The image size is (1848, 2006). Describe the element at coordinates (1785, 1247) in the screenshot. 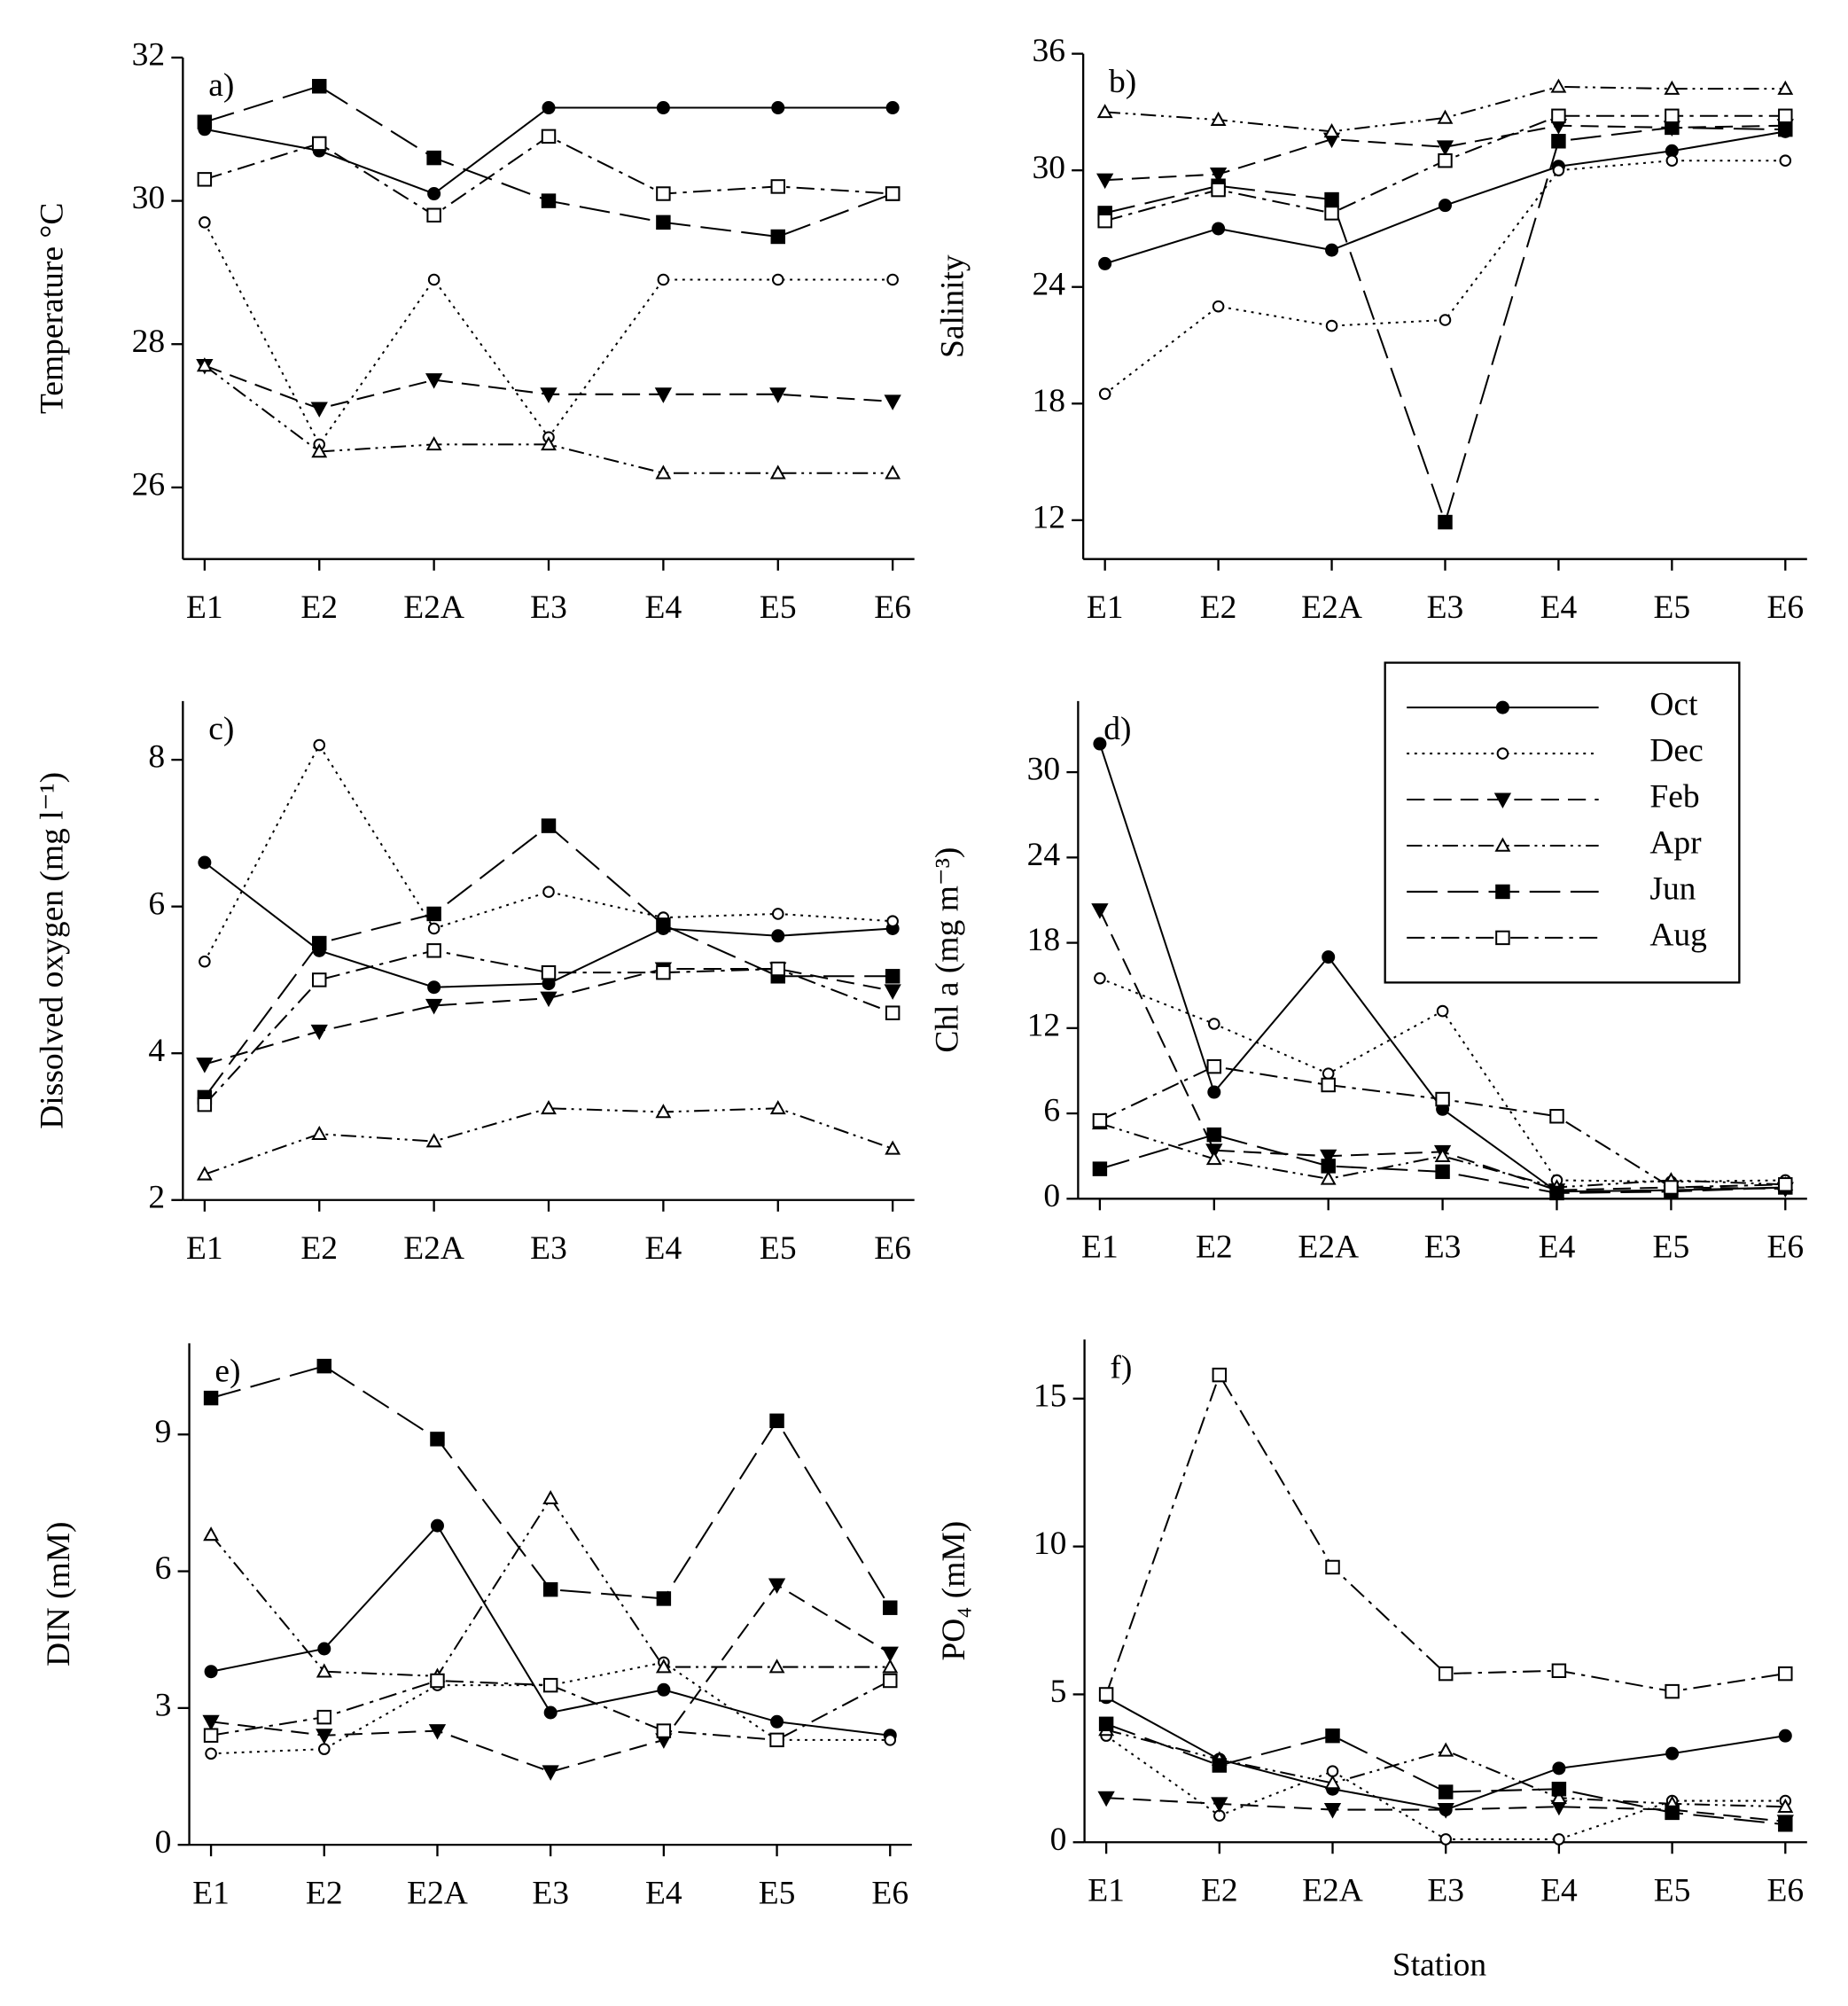

I see `x-tick-label: E6` at that location.